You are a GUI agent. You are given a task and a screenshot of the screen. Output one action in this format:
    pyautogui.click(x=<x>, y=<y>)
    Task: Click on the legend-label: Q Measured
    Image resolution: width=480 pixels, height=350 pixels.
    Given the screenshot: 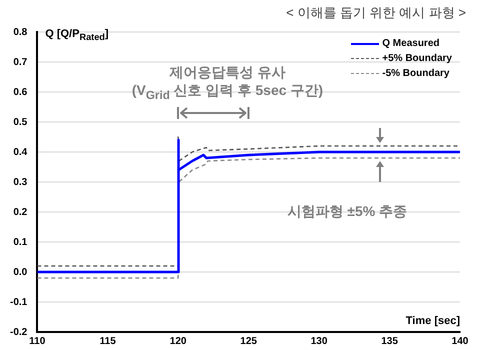 What is the action you would take?
    pyautogui.click(x=411, y=43)
    